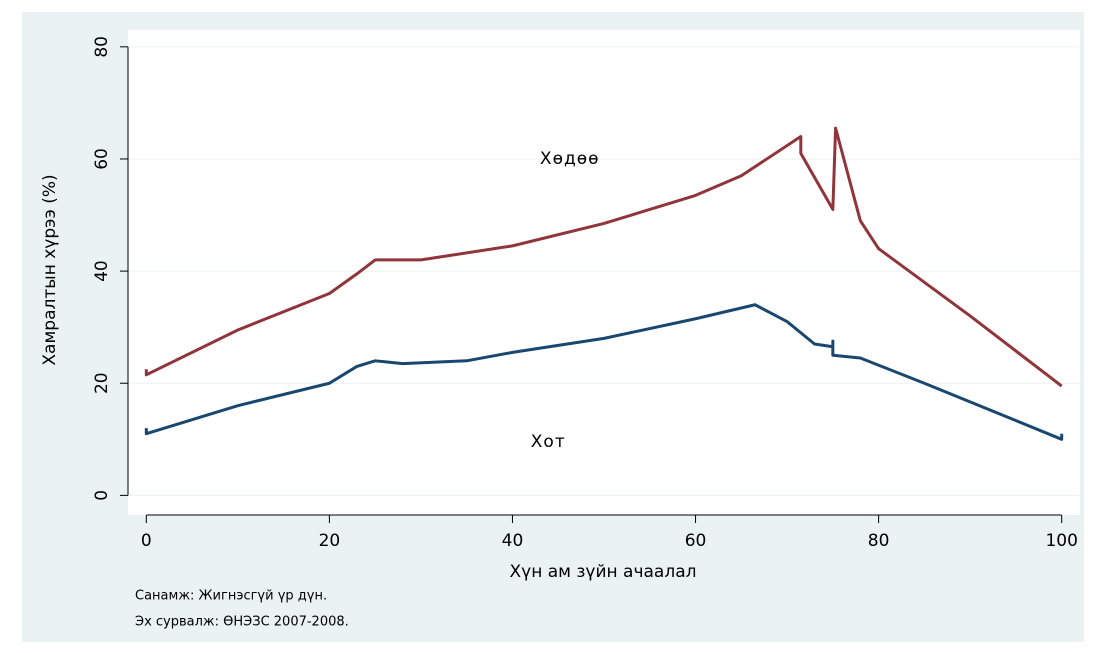  What do you see at coordinates (330, 541) in the screenshot?
I see `x-tick-label: 20` at bounding box center [330, 541].